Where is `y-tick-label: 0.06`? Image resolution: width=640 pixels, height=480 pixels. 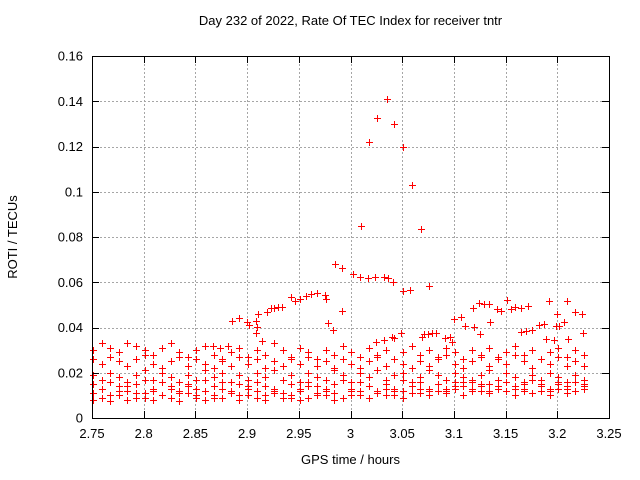 y-tick-label: 0.06 is located at coordinates (70, 282).